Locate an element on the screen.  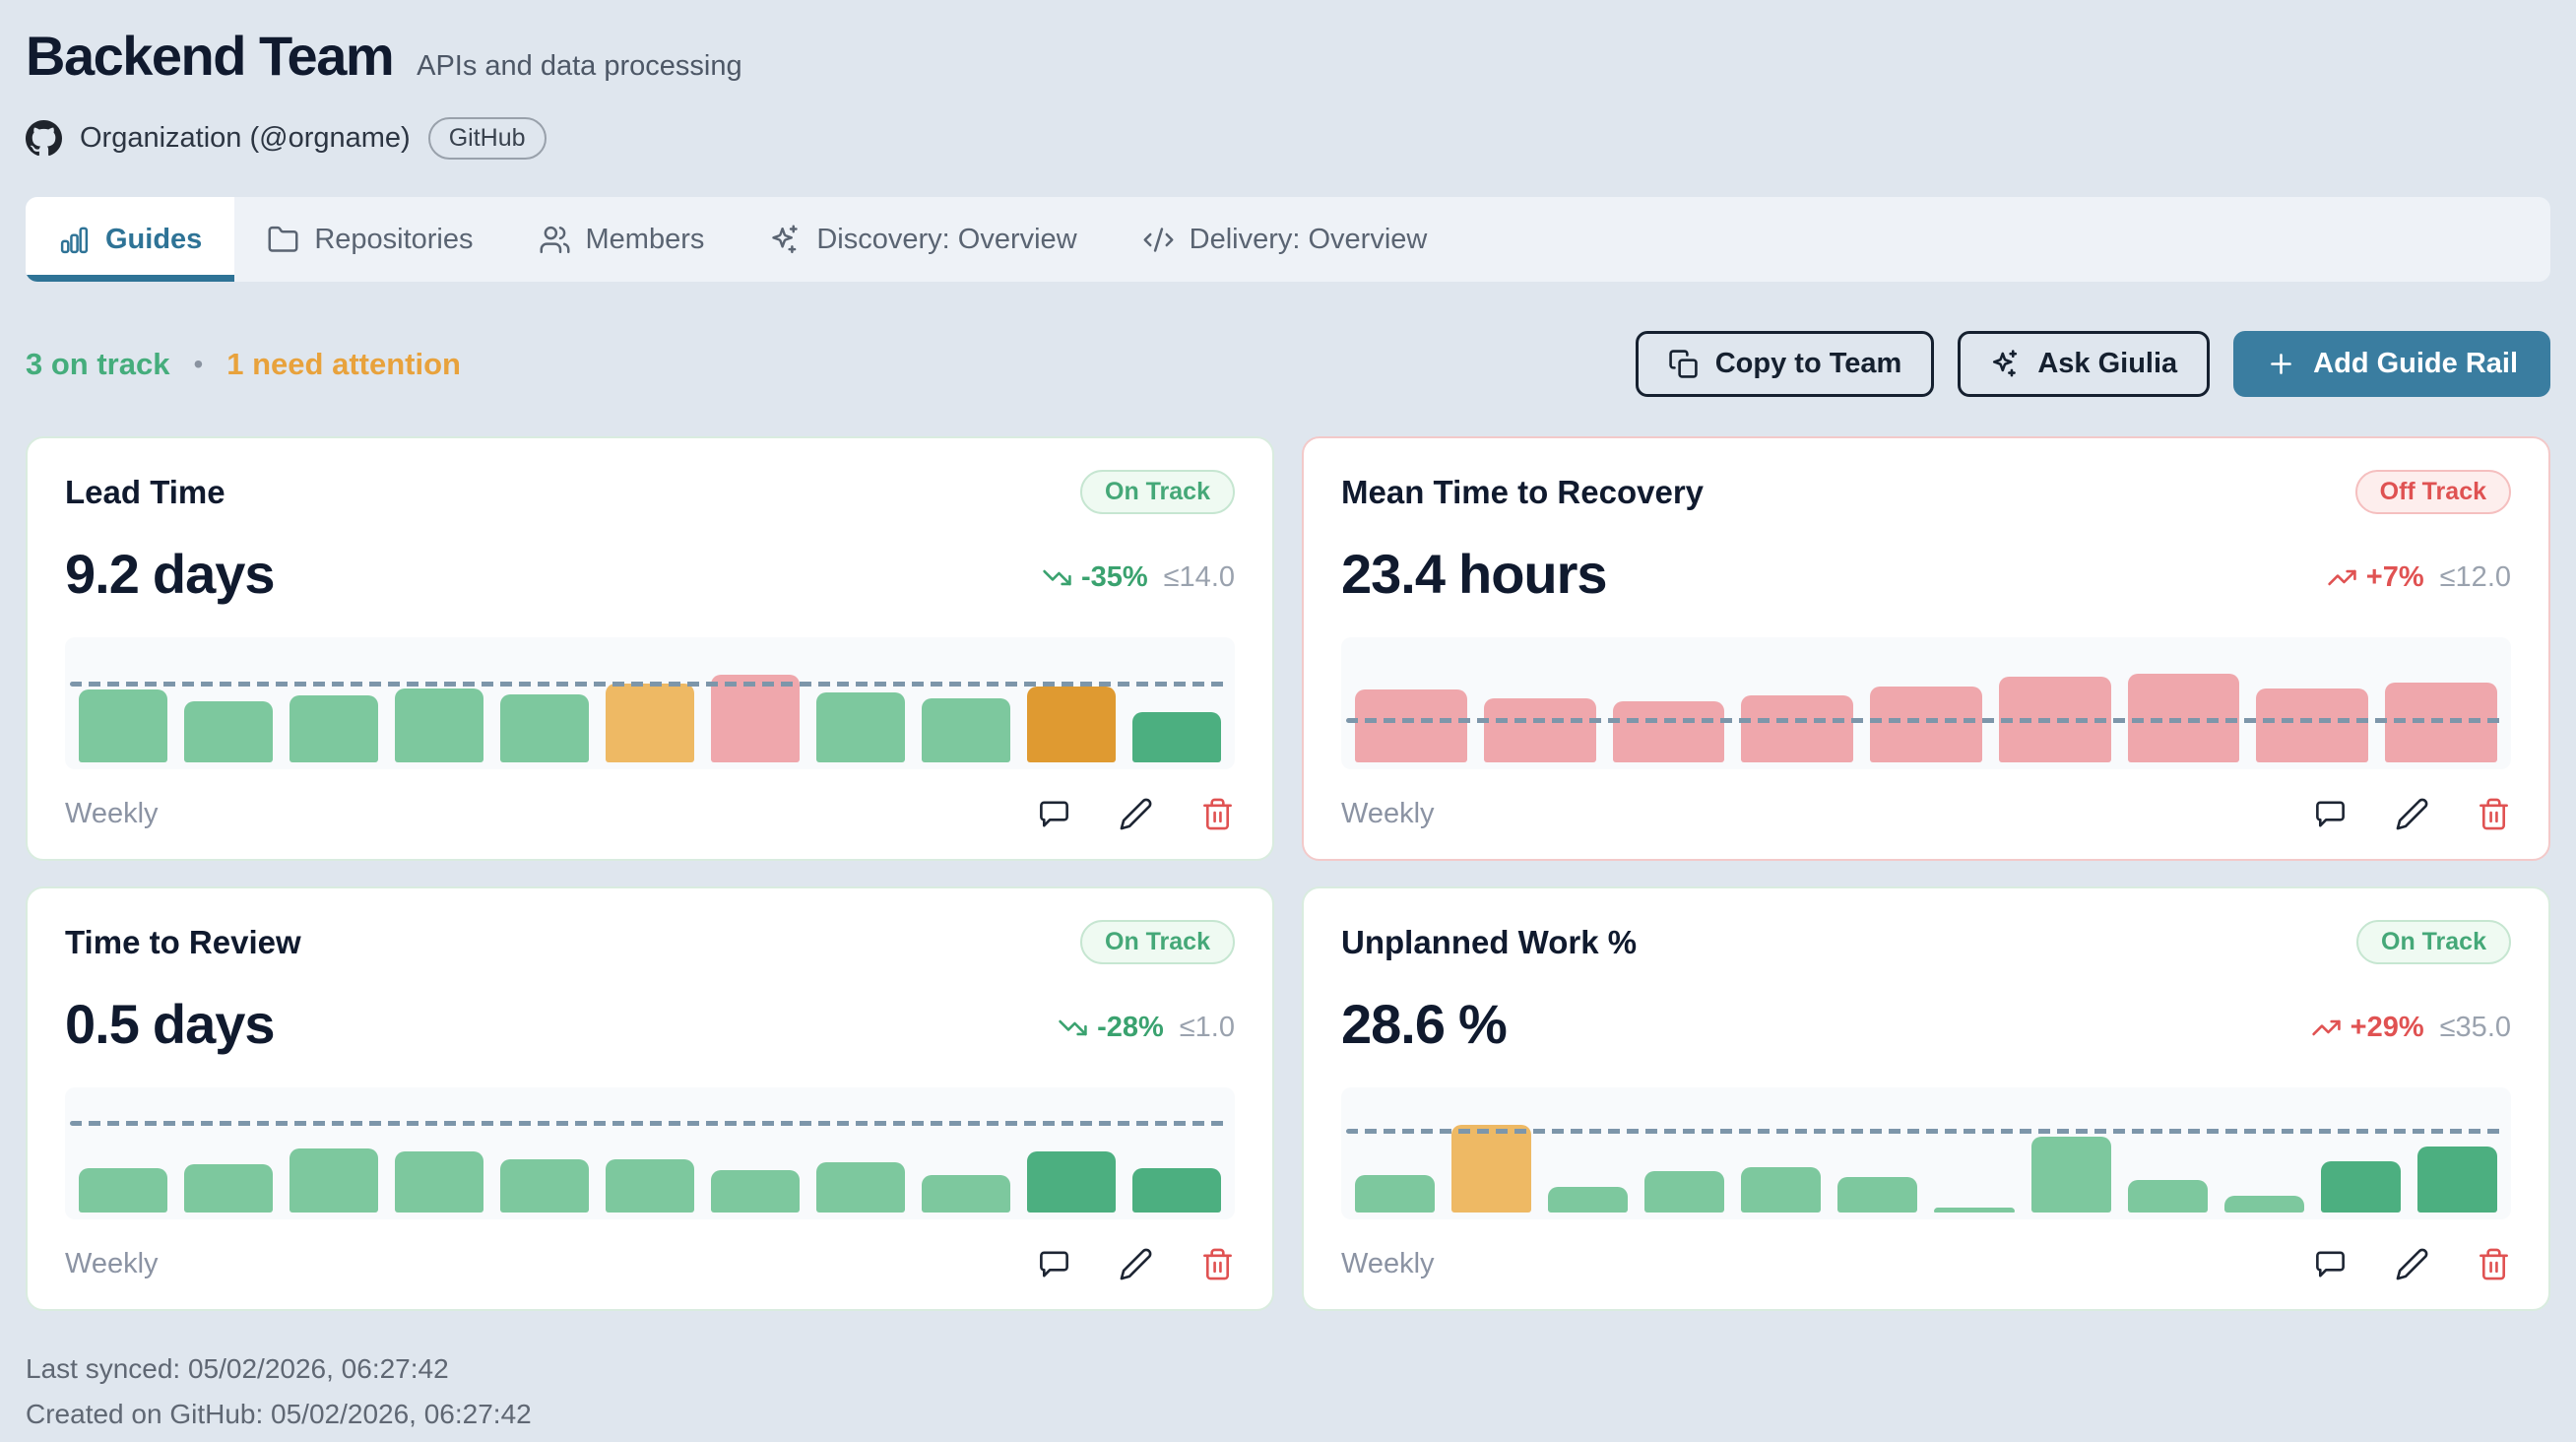
trend-group: +29% ≤35.0 is located at coordinates (2411, 1034).